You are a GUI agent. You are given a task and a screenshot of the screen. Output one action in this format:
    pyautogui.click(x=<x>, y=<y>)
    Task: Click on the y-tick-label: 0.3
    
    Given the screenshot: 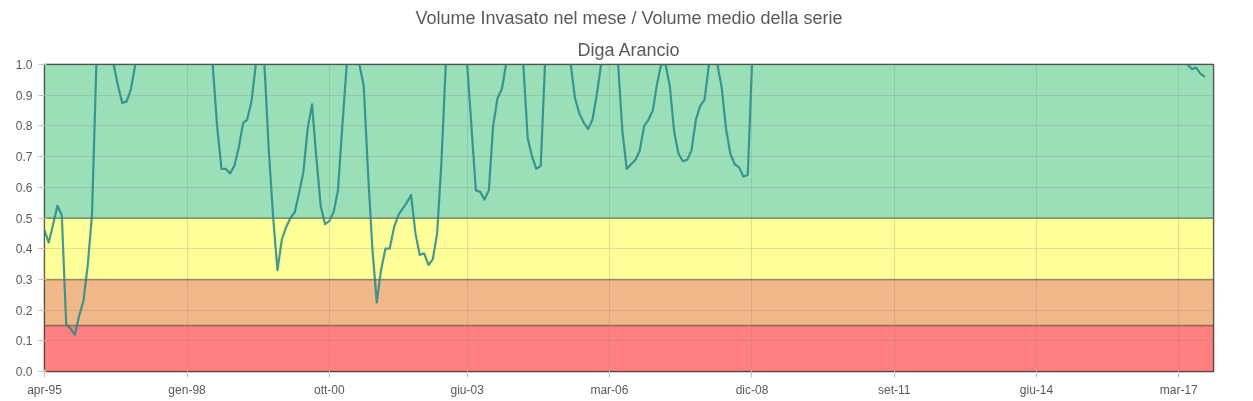 What is the action you would take?
    pyautogui.click(x=24, y=279)
    